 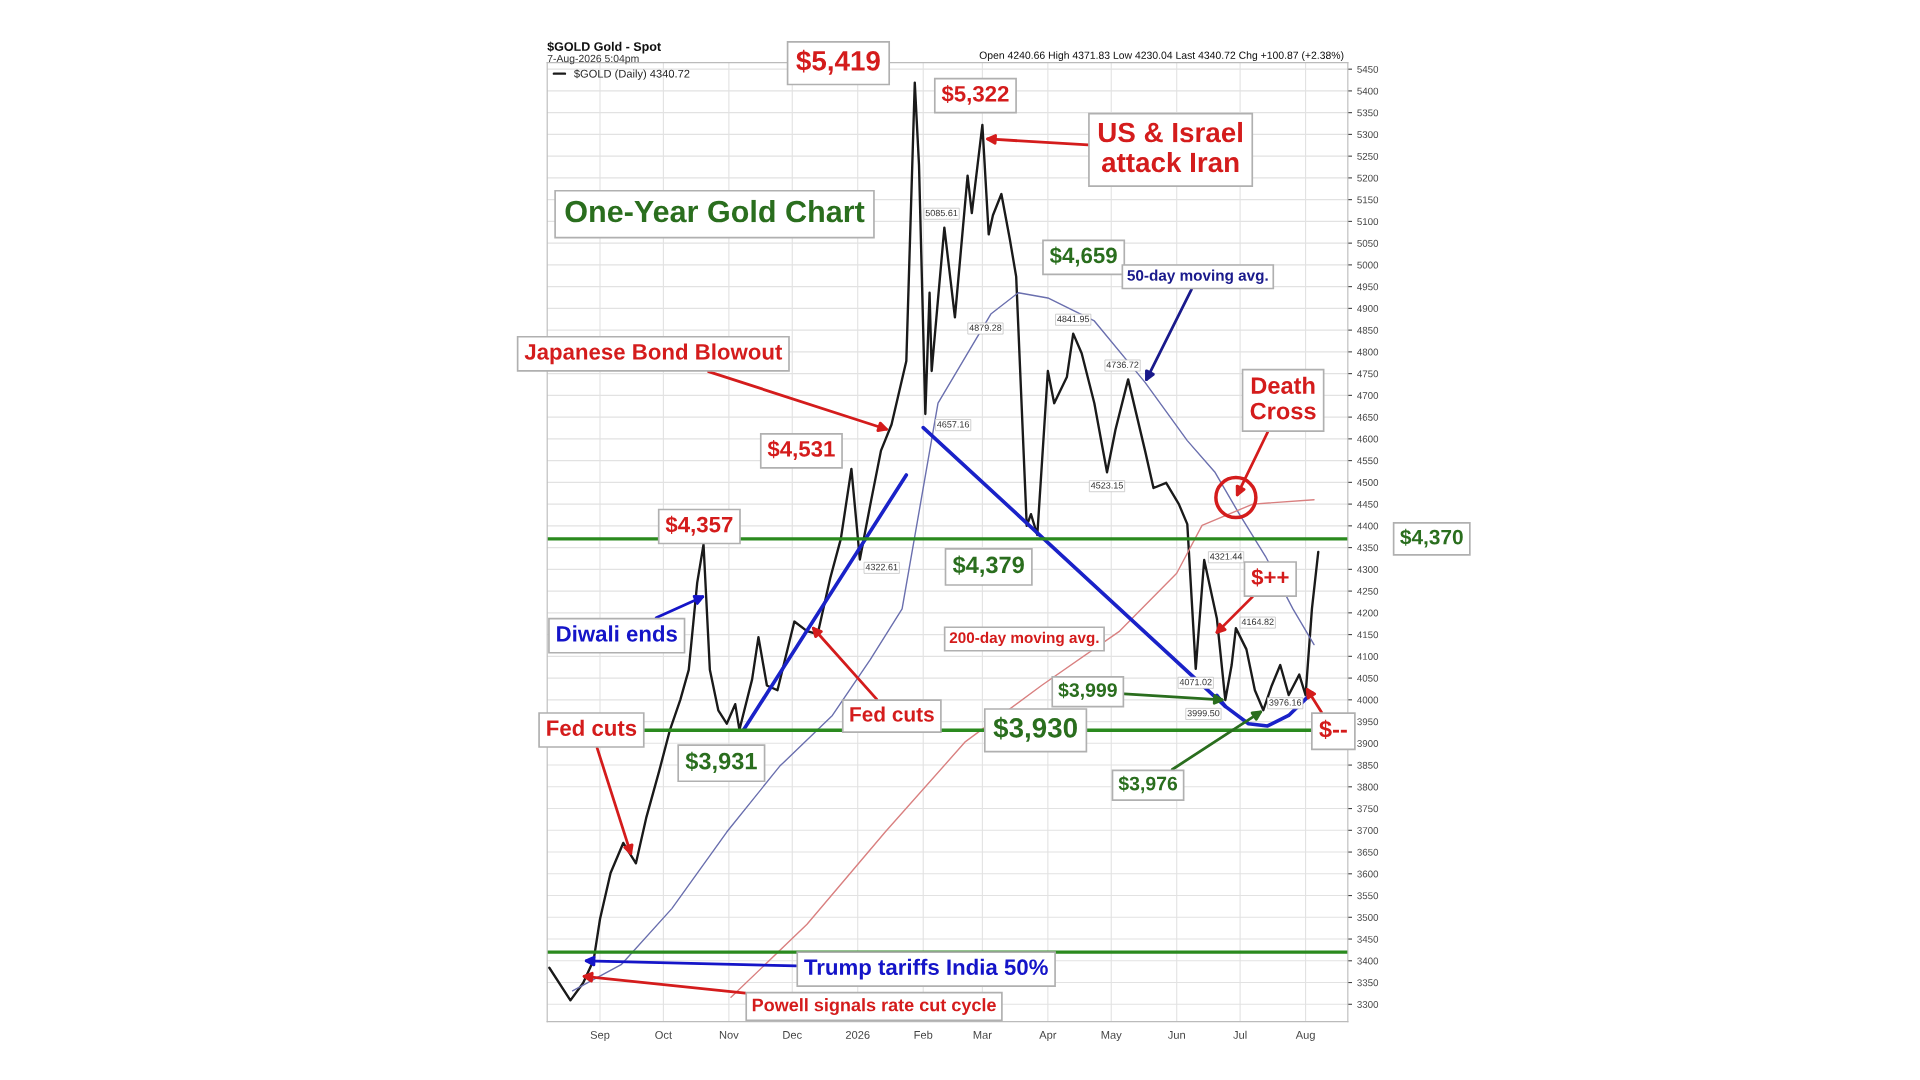 I want to click on data-label: 3999.50, so click(x=1203, y=713).